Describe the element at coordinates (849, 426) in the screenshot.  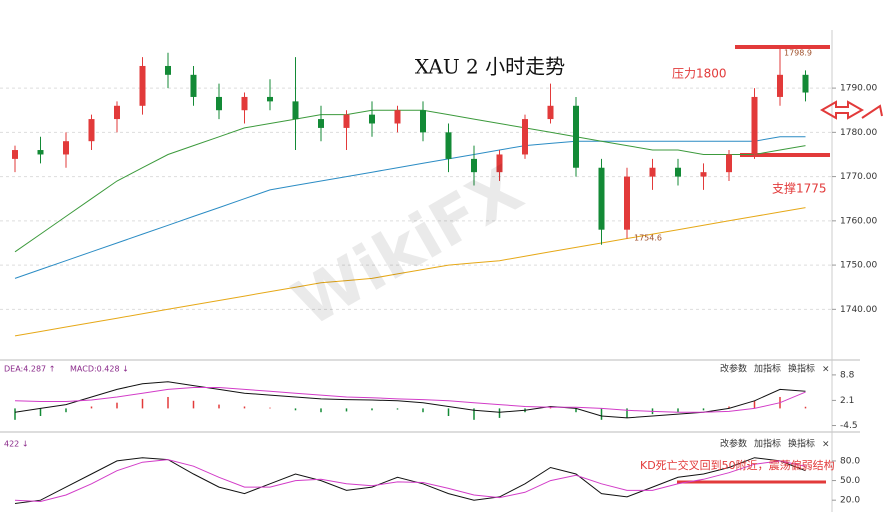
I see `y-tick-label: -4.5` at that location.